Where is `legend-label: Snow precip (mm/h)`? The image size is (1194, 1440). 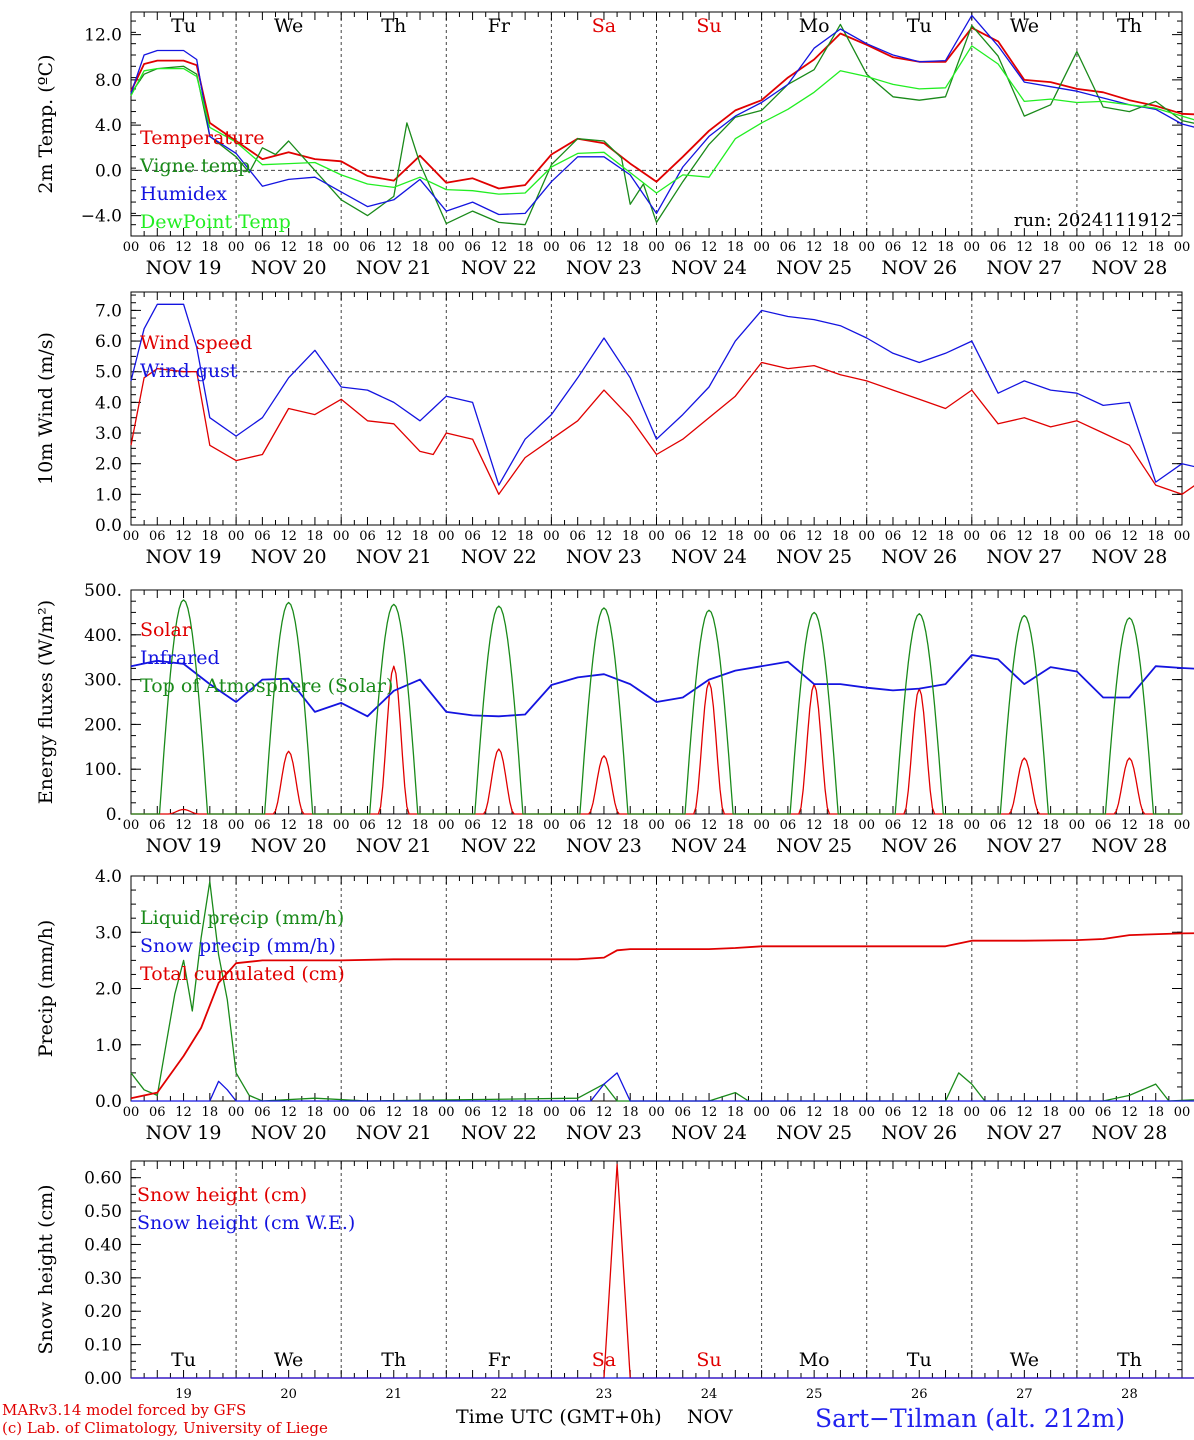
legend-label: Snow precip (mm/h) is located at coordinates (238, 946).